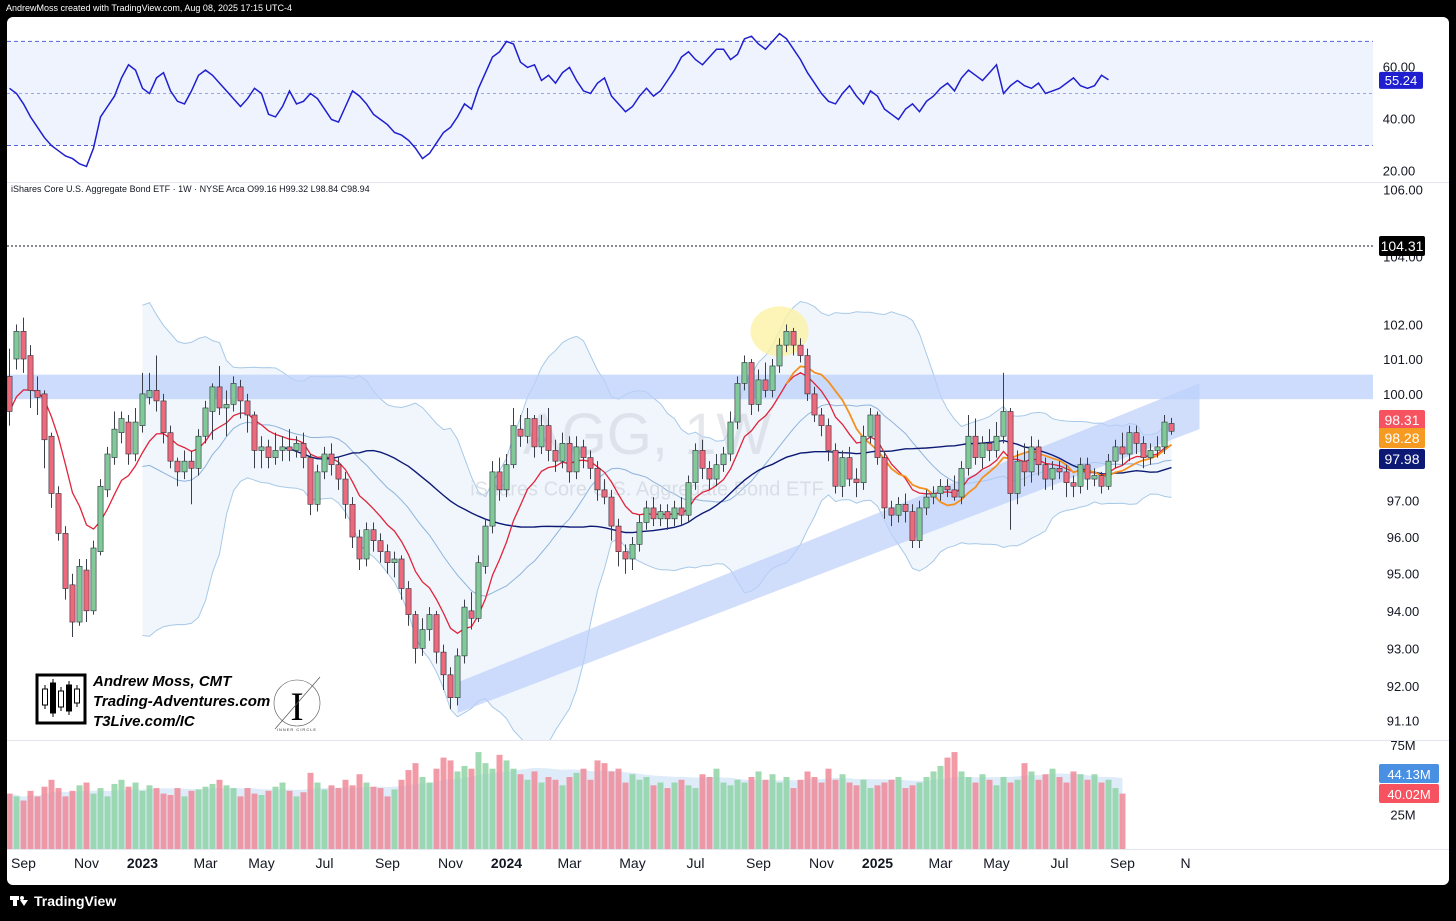  What do you see at coordinates (821, 863) in the screenshot?
I see `time-axis-label: Nov` at bounding box center [821, 863].